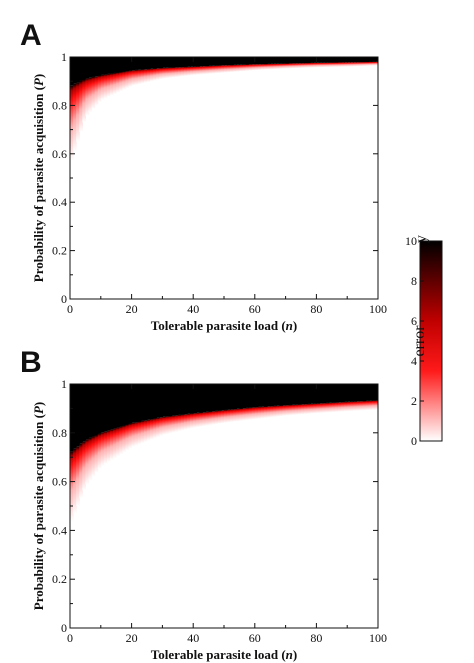 The width and height of the screenshot is (474, 663). I want to click on x-axis-title-text: Tolerable parasite load (, so click(218, 325).